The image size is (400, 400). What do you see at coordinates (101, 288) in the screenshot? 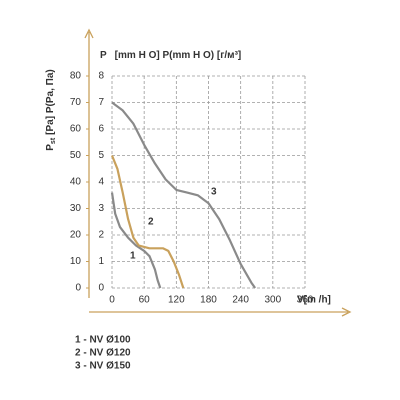
I see `y-tick-label: 0` at bounding box center [101, 288].